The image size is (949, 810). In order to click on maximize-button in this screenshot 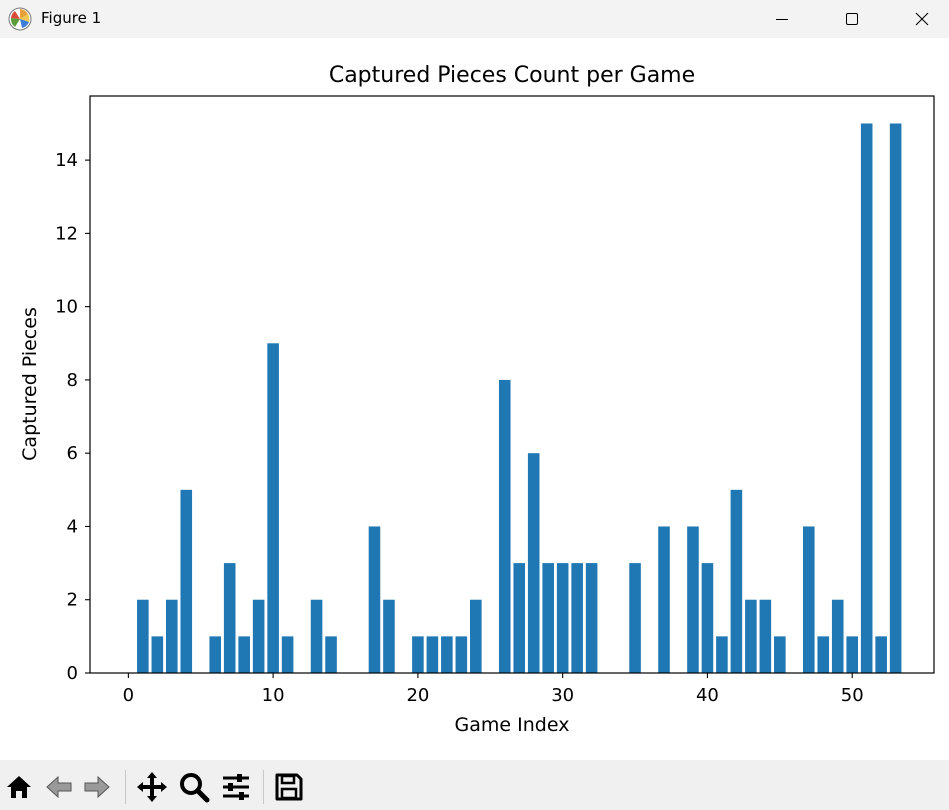, I will do `click(852, 19)`.